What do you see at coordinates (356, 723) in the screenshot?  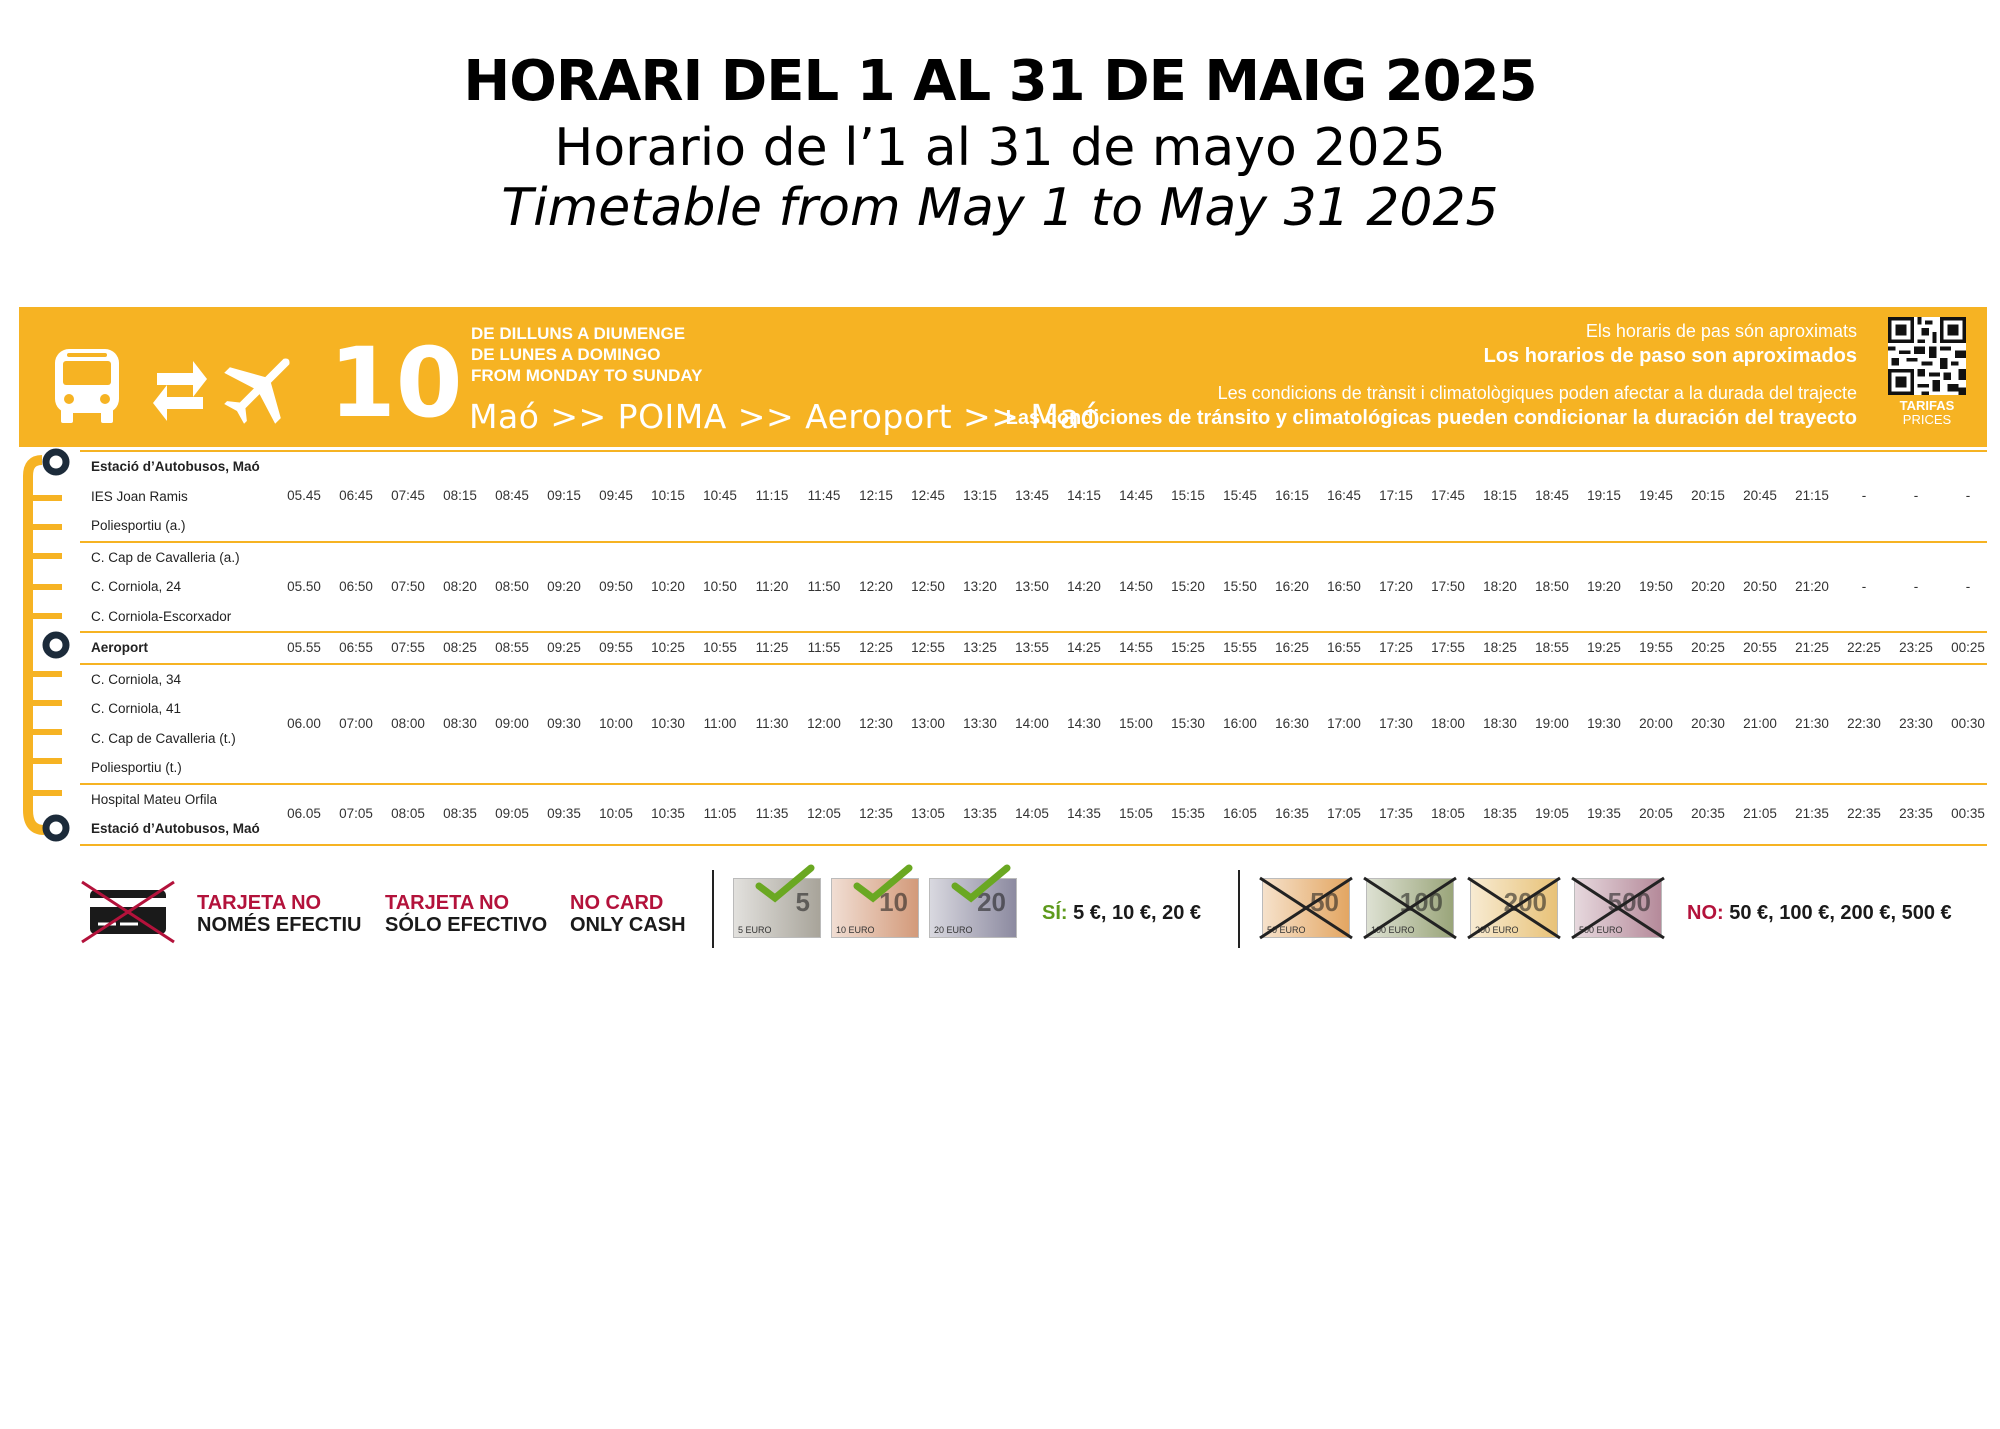 I see `departure-time: 07:00` at bounding box center [356, 723].